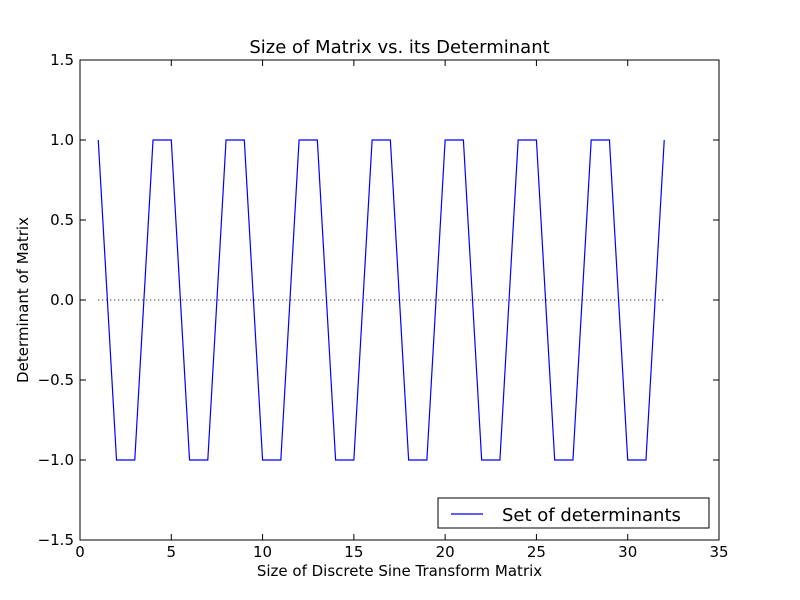  What do you see at coordinates (62, 300) in the screenshot?
I see `y-tick-label: 0.0` at bounding box center [62, 300].